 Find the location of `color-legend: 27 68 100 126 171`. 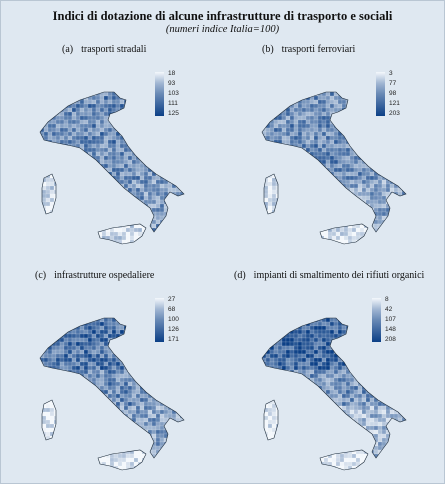

color-legend: 27 68 100 126 171 is located at coordinates (175, 320).